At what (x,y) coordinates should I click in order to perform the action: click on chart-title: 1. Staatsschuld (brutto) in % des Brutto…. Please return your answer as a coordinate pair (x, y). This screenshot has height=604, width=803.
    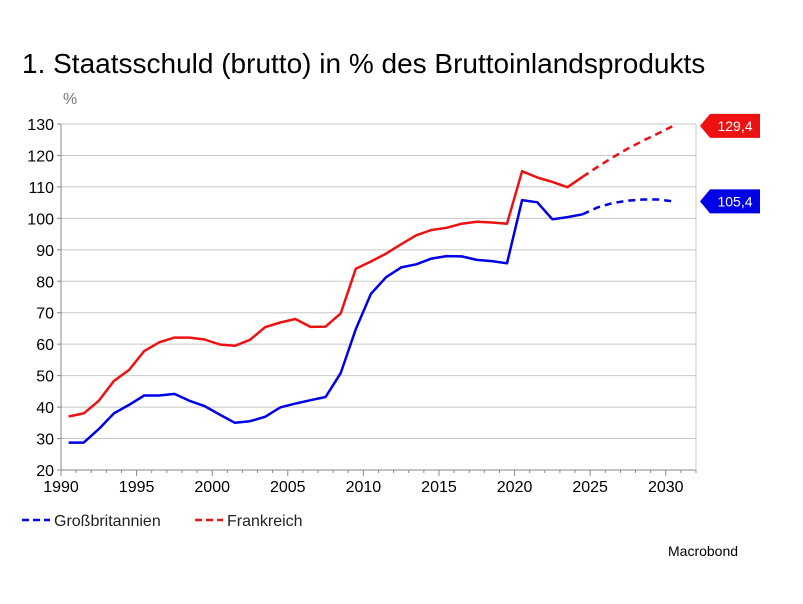
    Looking at the image, I should click on (364, 63).